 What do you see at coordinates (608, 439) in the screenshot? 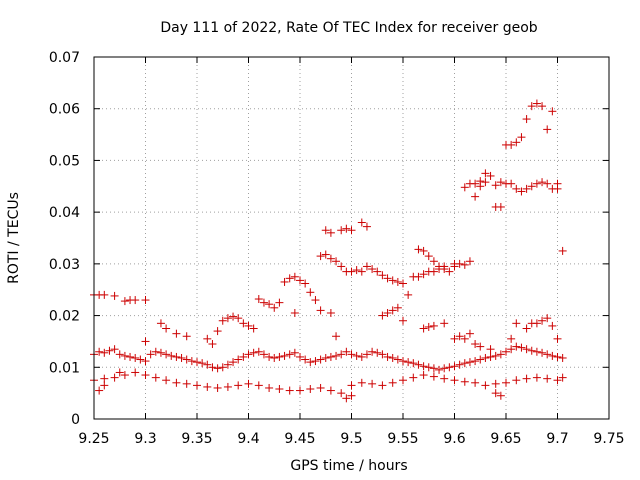
I see `x-tick-label: 9.75` at bounding box center [608, 439].